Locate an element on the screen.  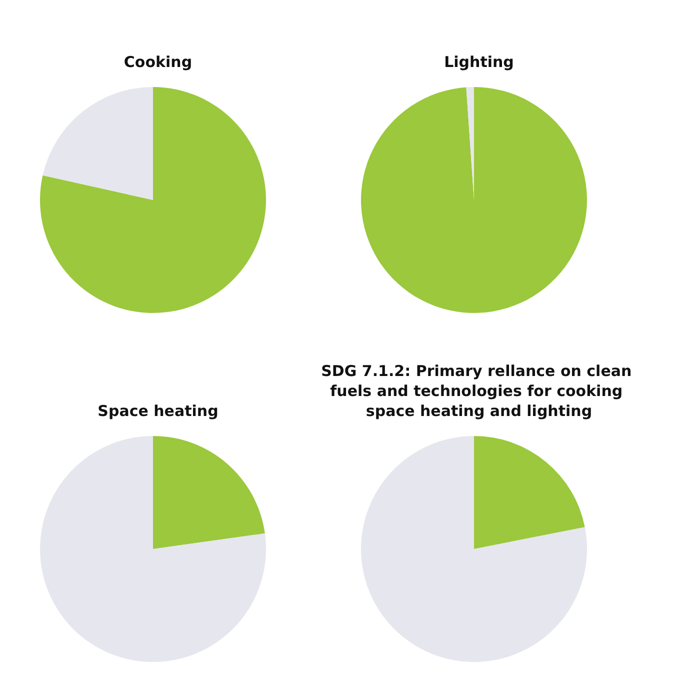
chart-title: Space heating is located at coordinates (158, 411).